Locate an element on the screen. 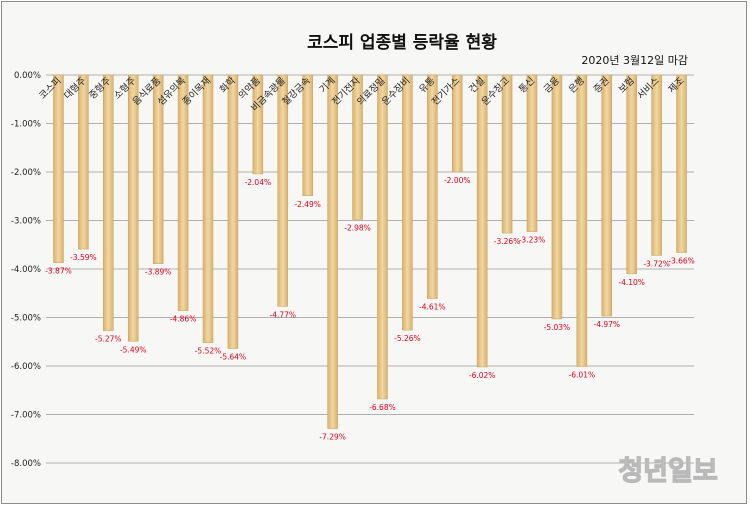  data-label: -6.02% is located at coordinates (482, 375).